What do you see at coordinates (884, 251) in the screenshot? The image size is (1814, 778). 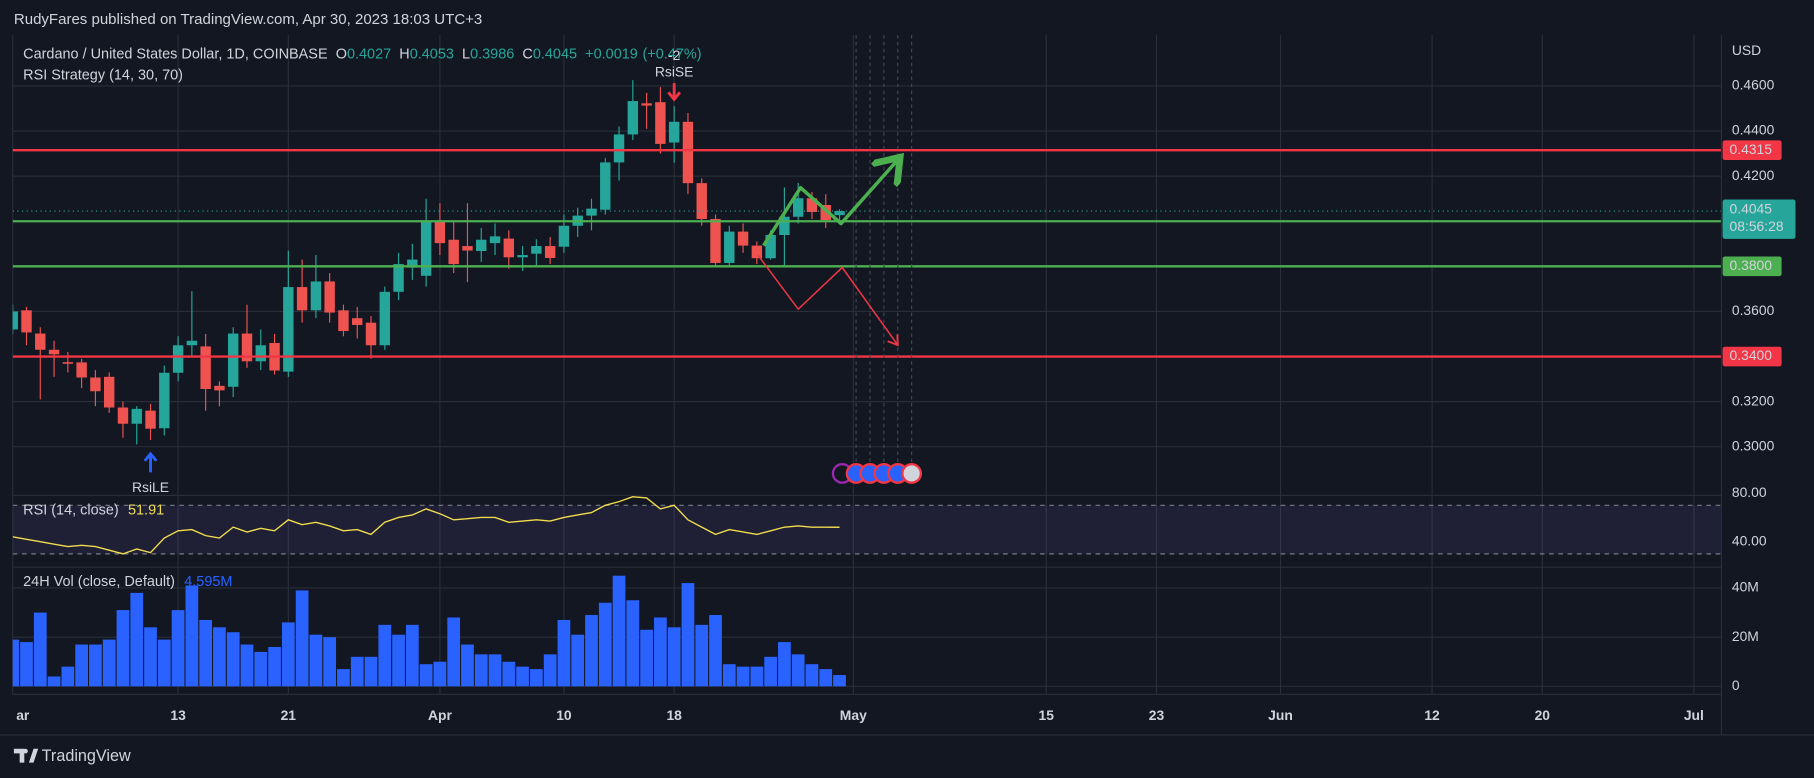 I see `event-lines` at bounding box center [884, 251].